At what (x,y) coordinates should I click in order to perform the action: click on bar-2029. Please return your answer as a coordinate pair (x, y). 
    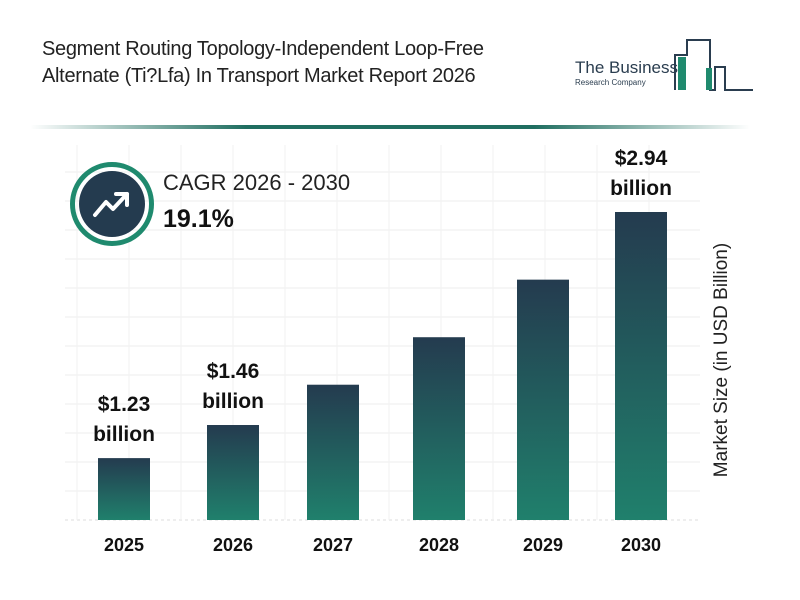
    Looking at the image, I should click on (543, 399).